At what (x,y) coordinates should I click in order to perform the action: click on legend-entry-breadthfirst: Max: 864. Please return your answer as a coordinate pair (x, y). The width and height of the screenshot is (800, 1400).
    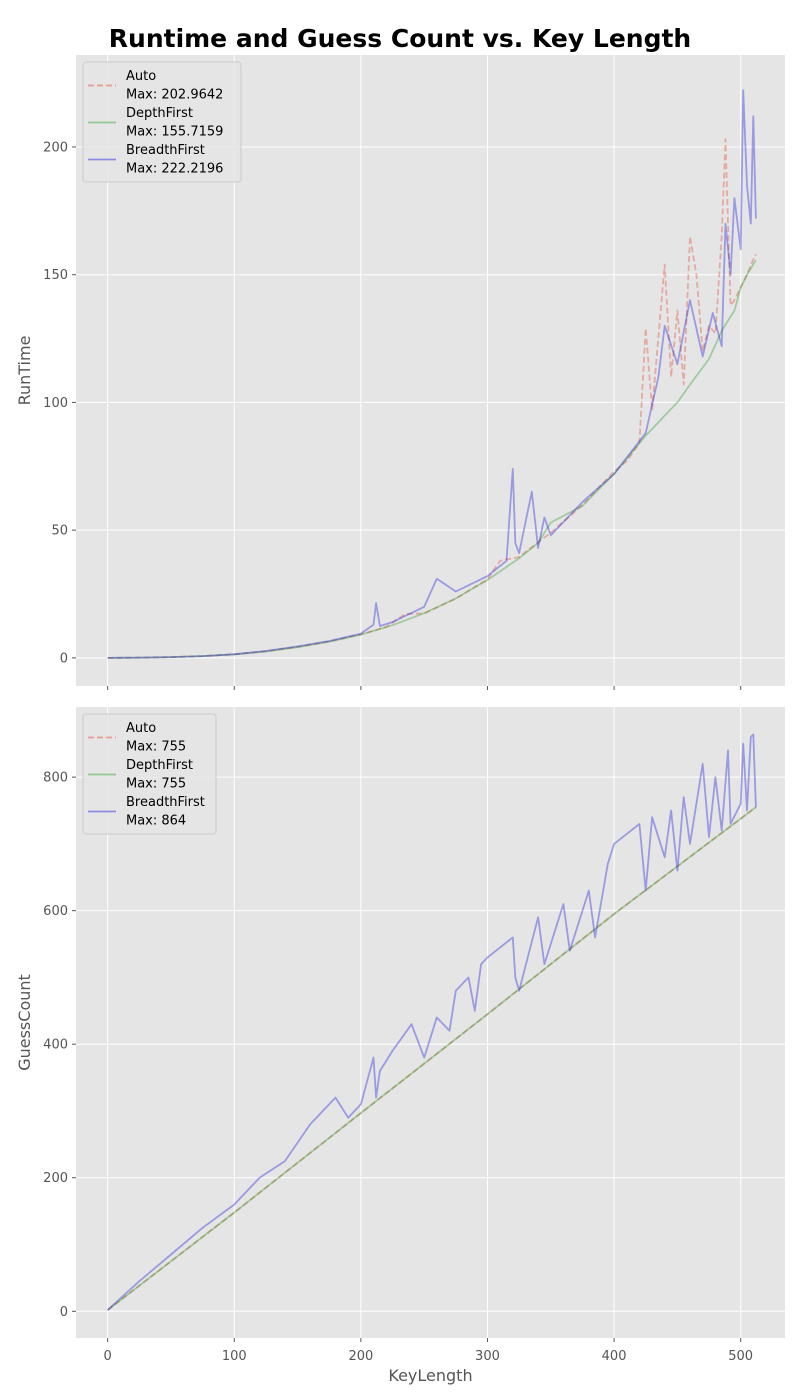
    Looking at the image, I should click on (156, 821).